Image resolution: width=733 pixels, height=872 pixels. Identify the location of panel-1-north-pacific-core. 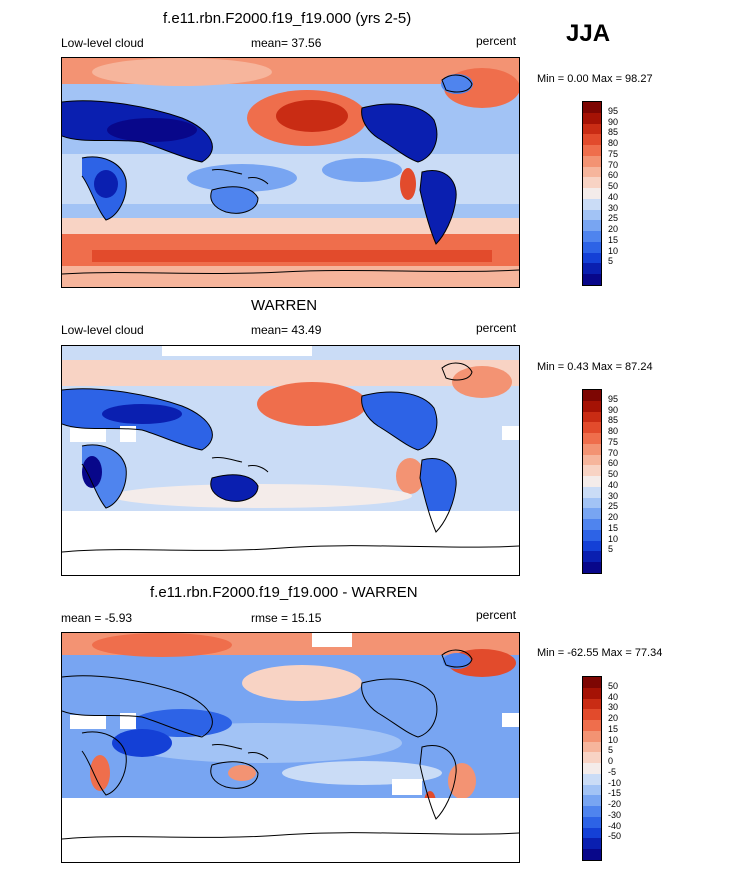
(312, 116).